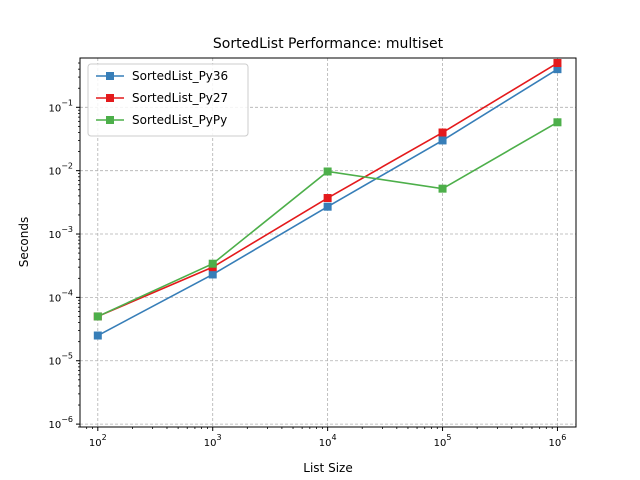 The height and width of the screenshot is (480, 640). I want to click on y-tick-label: 10⁻⁴, so click(60, 296).